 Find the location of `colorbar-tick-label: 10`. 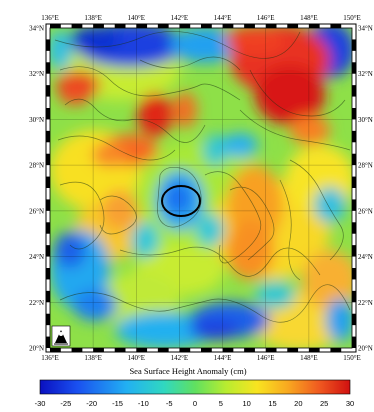

colorbar-tick-label: 10 is located at coordinates (246, 403).